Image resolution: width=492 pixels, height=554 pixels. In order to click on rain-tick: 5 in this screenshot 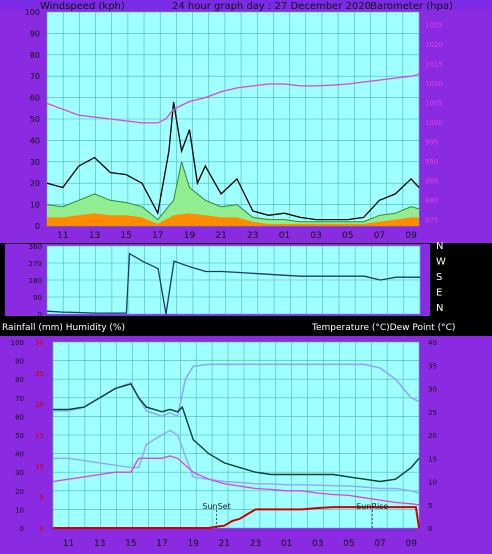, I will do `click(42, 498)`.